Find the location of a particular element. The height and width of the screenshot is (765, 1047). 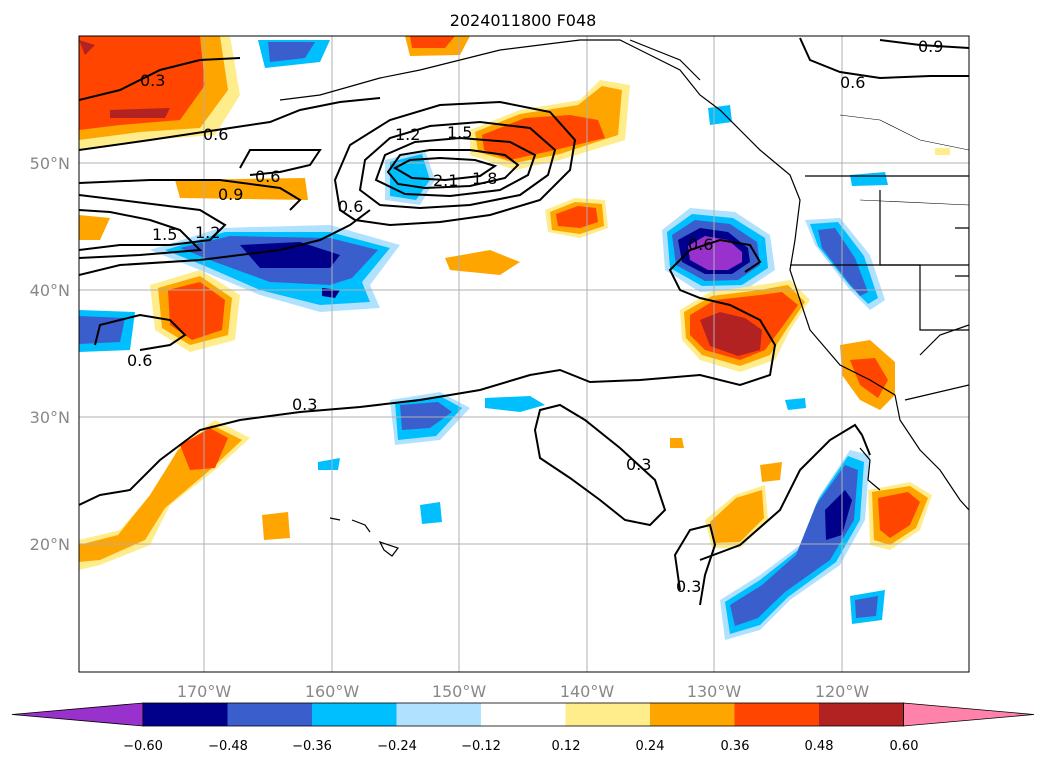

lat-label: 40°N is located at coordinates (50, 290).